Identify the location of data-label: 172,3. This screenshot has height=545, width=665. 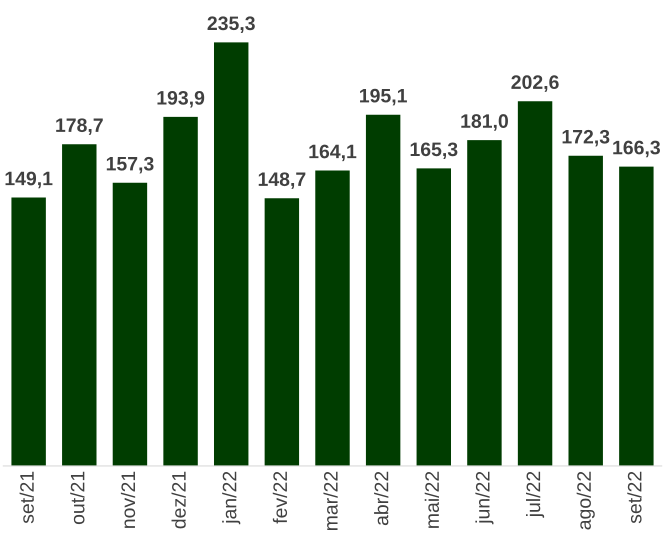
(586, 138).